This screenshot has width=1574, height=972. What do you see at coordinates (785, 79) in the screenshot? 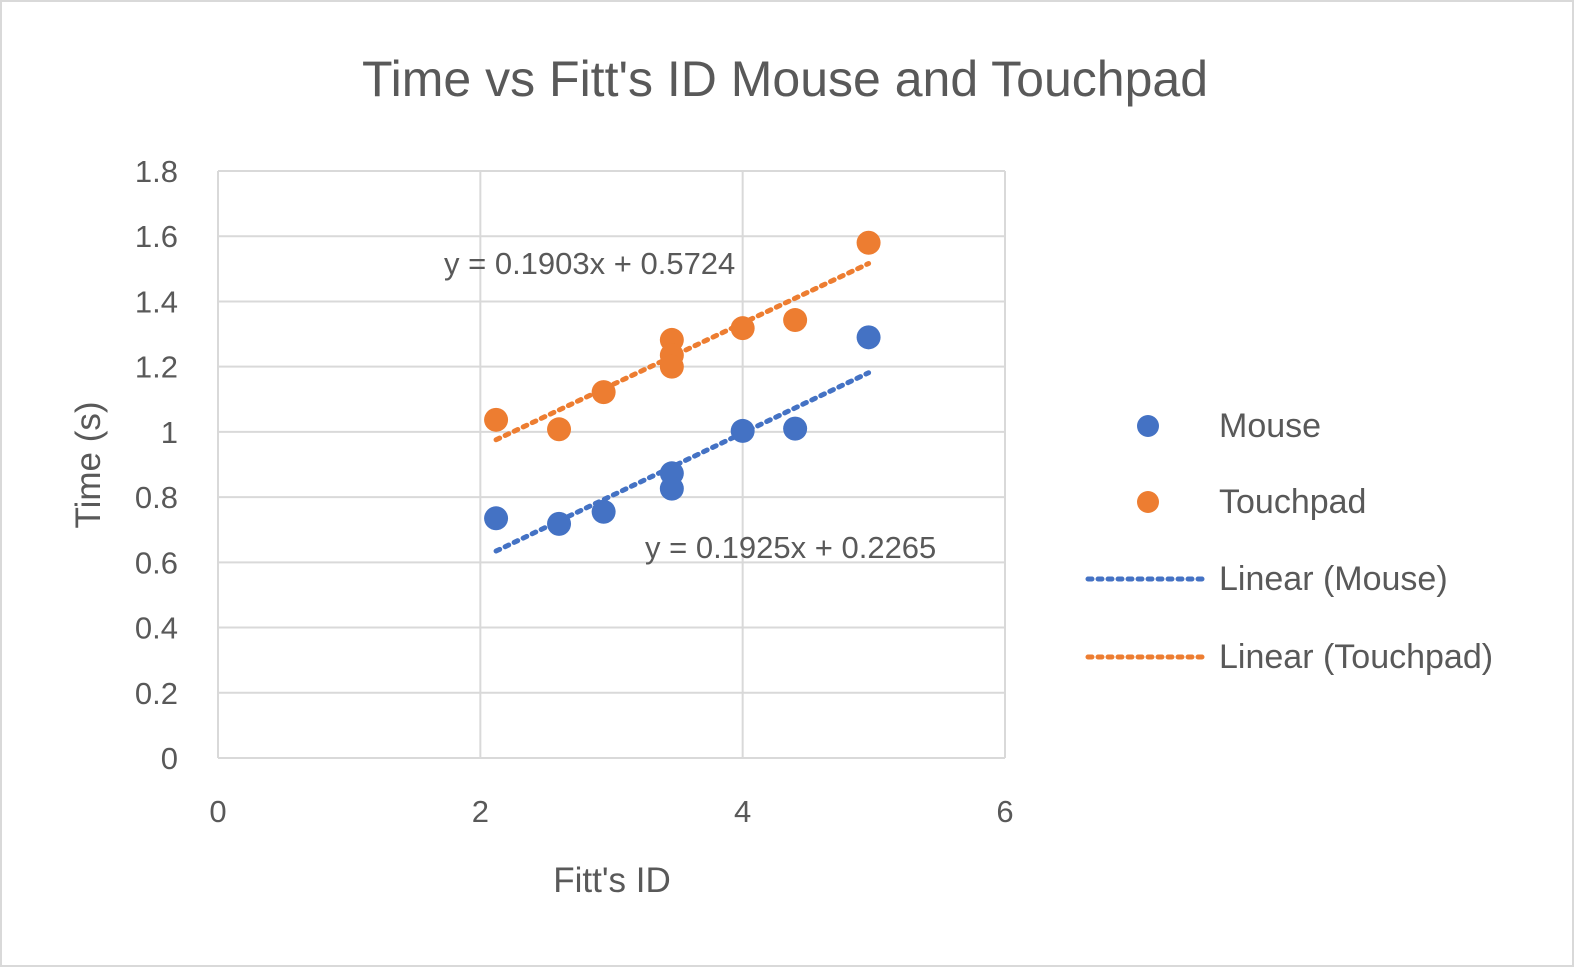
I see `chart-title: Time vs Fitt's ID Mouse and Touchpad` at bounding box center [785, 79].